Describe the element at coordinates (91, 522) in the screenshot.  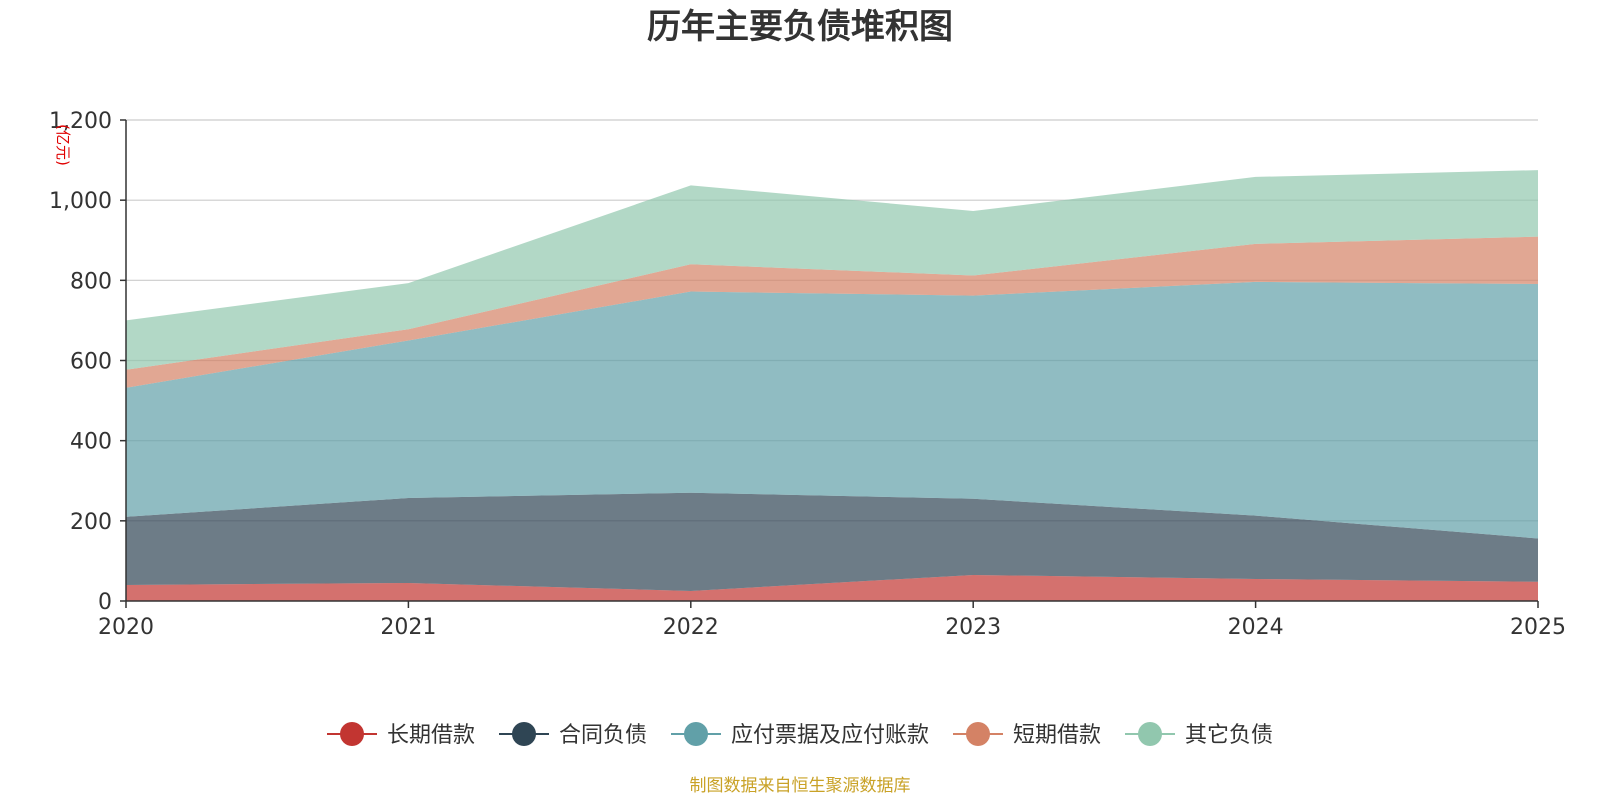
I see `y-tick-label: 200` at that location.